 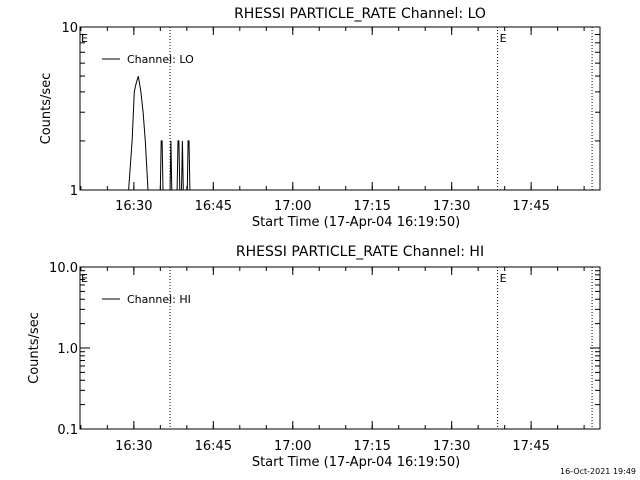 I want to click on legend-label: Channel: LO, so click(x=160, y=59).